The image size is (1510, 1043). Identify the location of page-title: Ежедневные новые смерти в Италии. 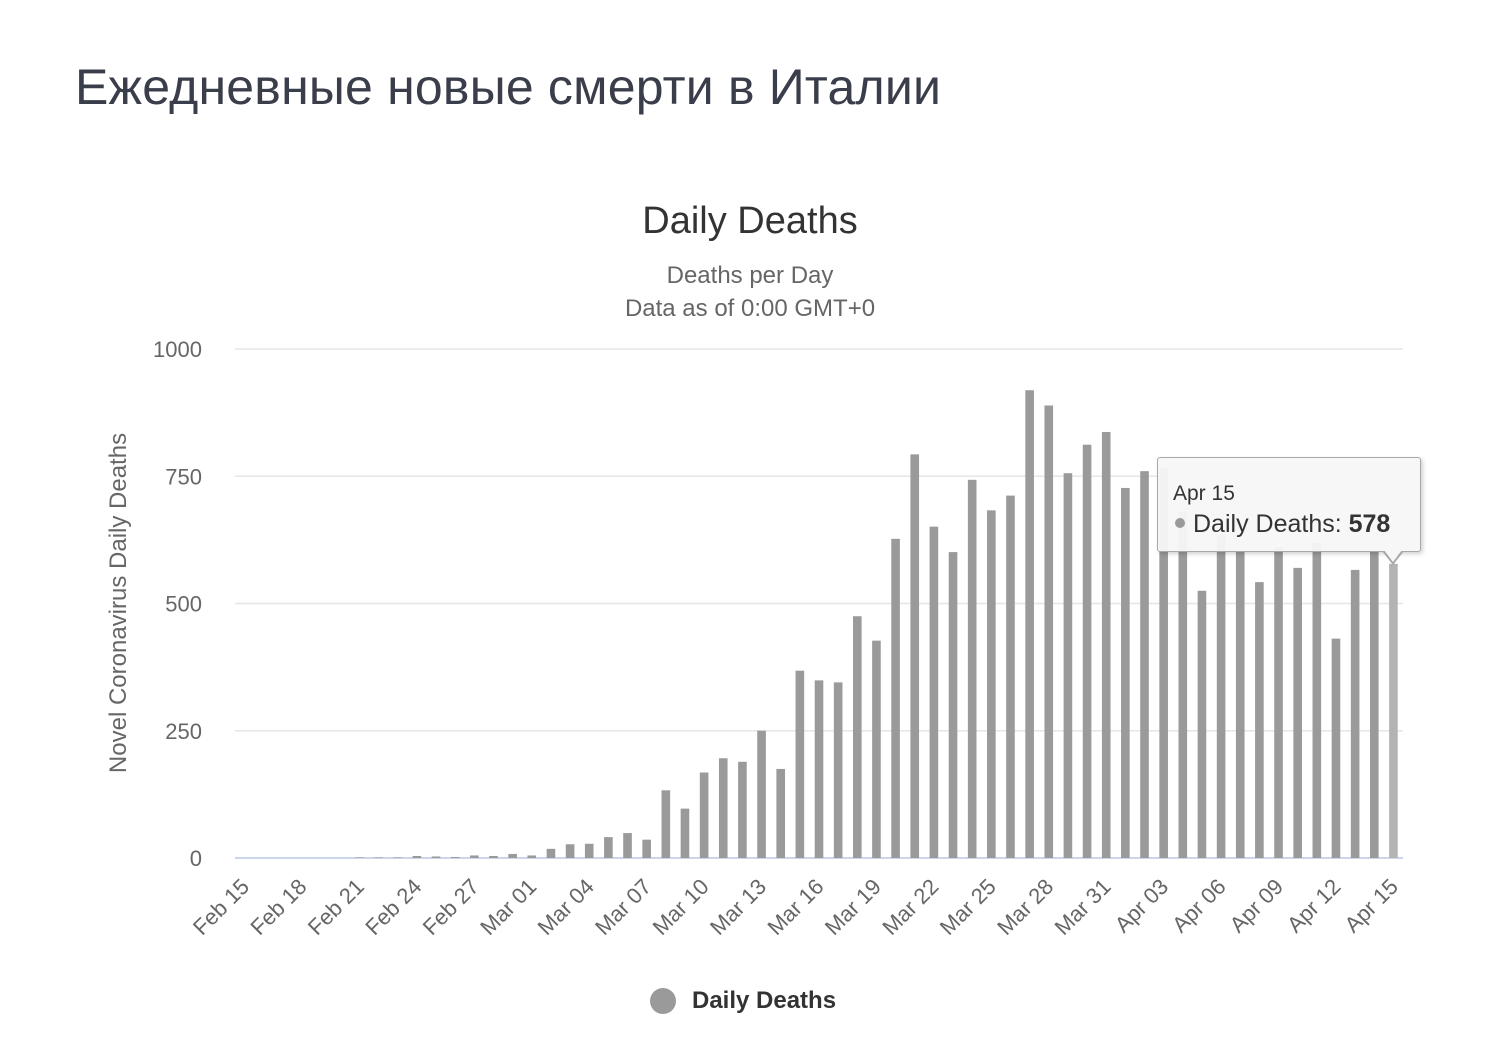
(508, 87).